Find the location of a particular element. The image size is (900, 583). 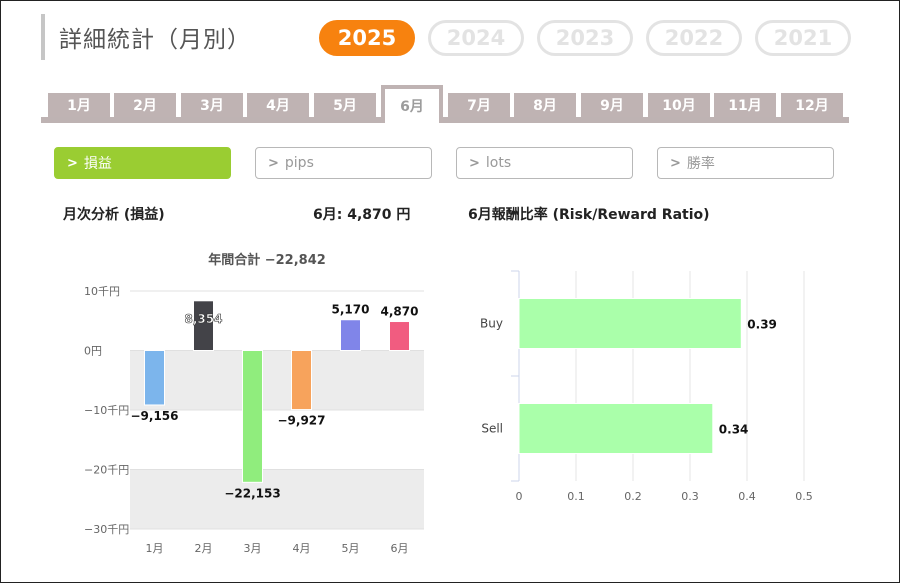

x-tick-label: 0.1 is located at coordinates (576, 496).